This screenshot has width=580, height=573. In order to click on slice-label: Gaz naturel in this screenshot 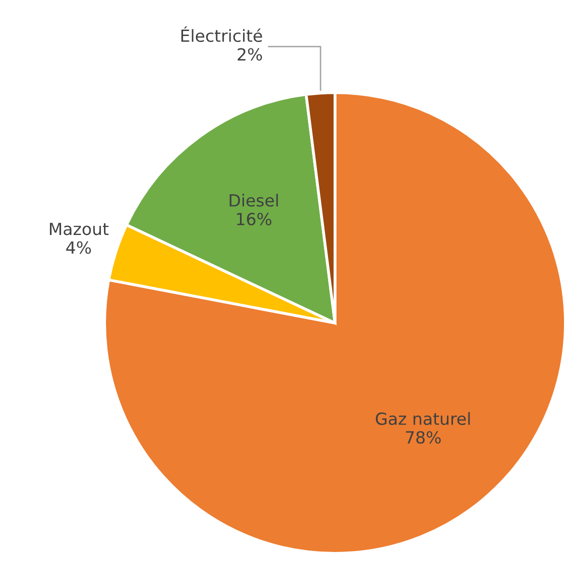, I will do `click(423, 419)`.